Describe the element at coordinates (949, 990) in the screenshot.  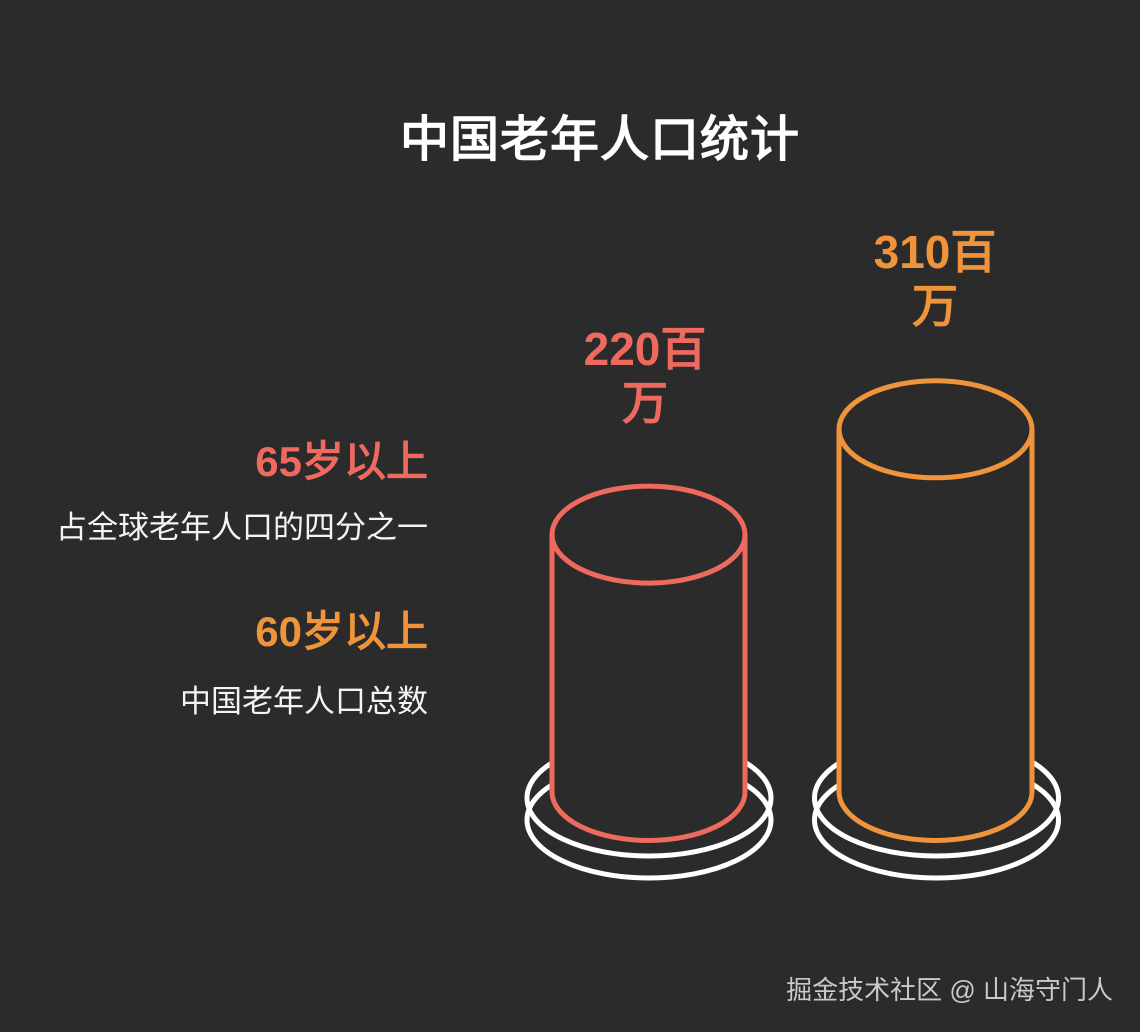
I see `watermark: 掘金技术社区 @ 山海守门人` at that location.